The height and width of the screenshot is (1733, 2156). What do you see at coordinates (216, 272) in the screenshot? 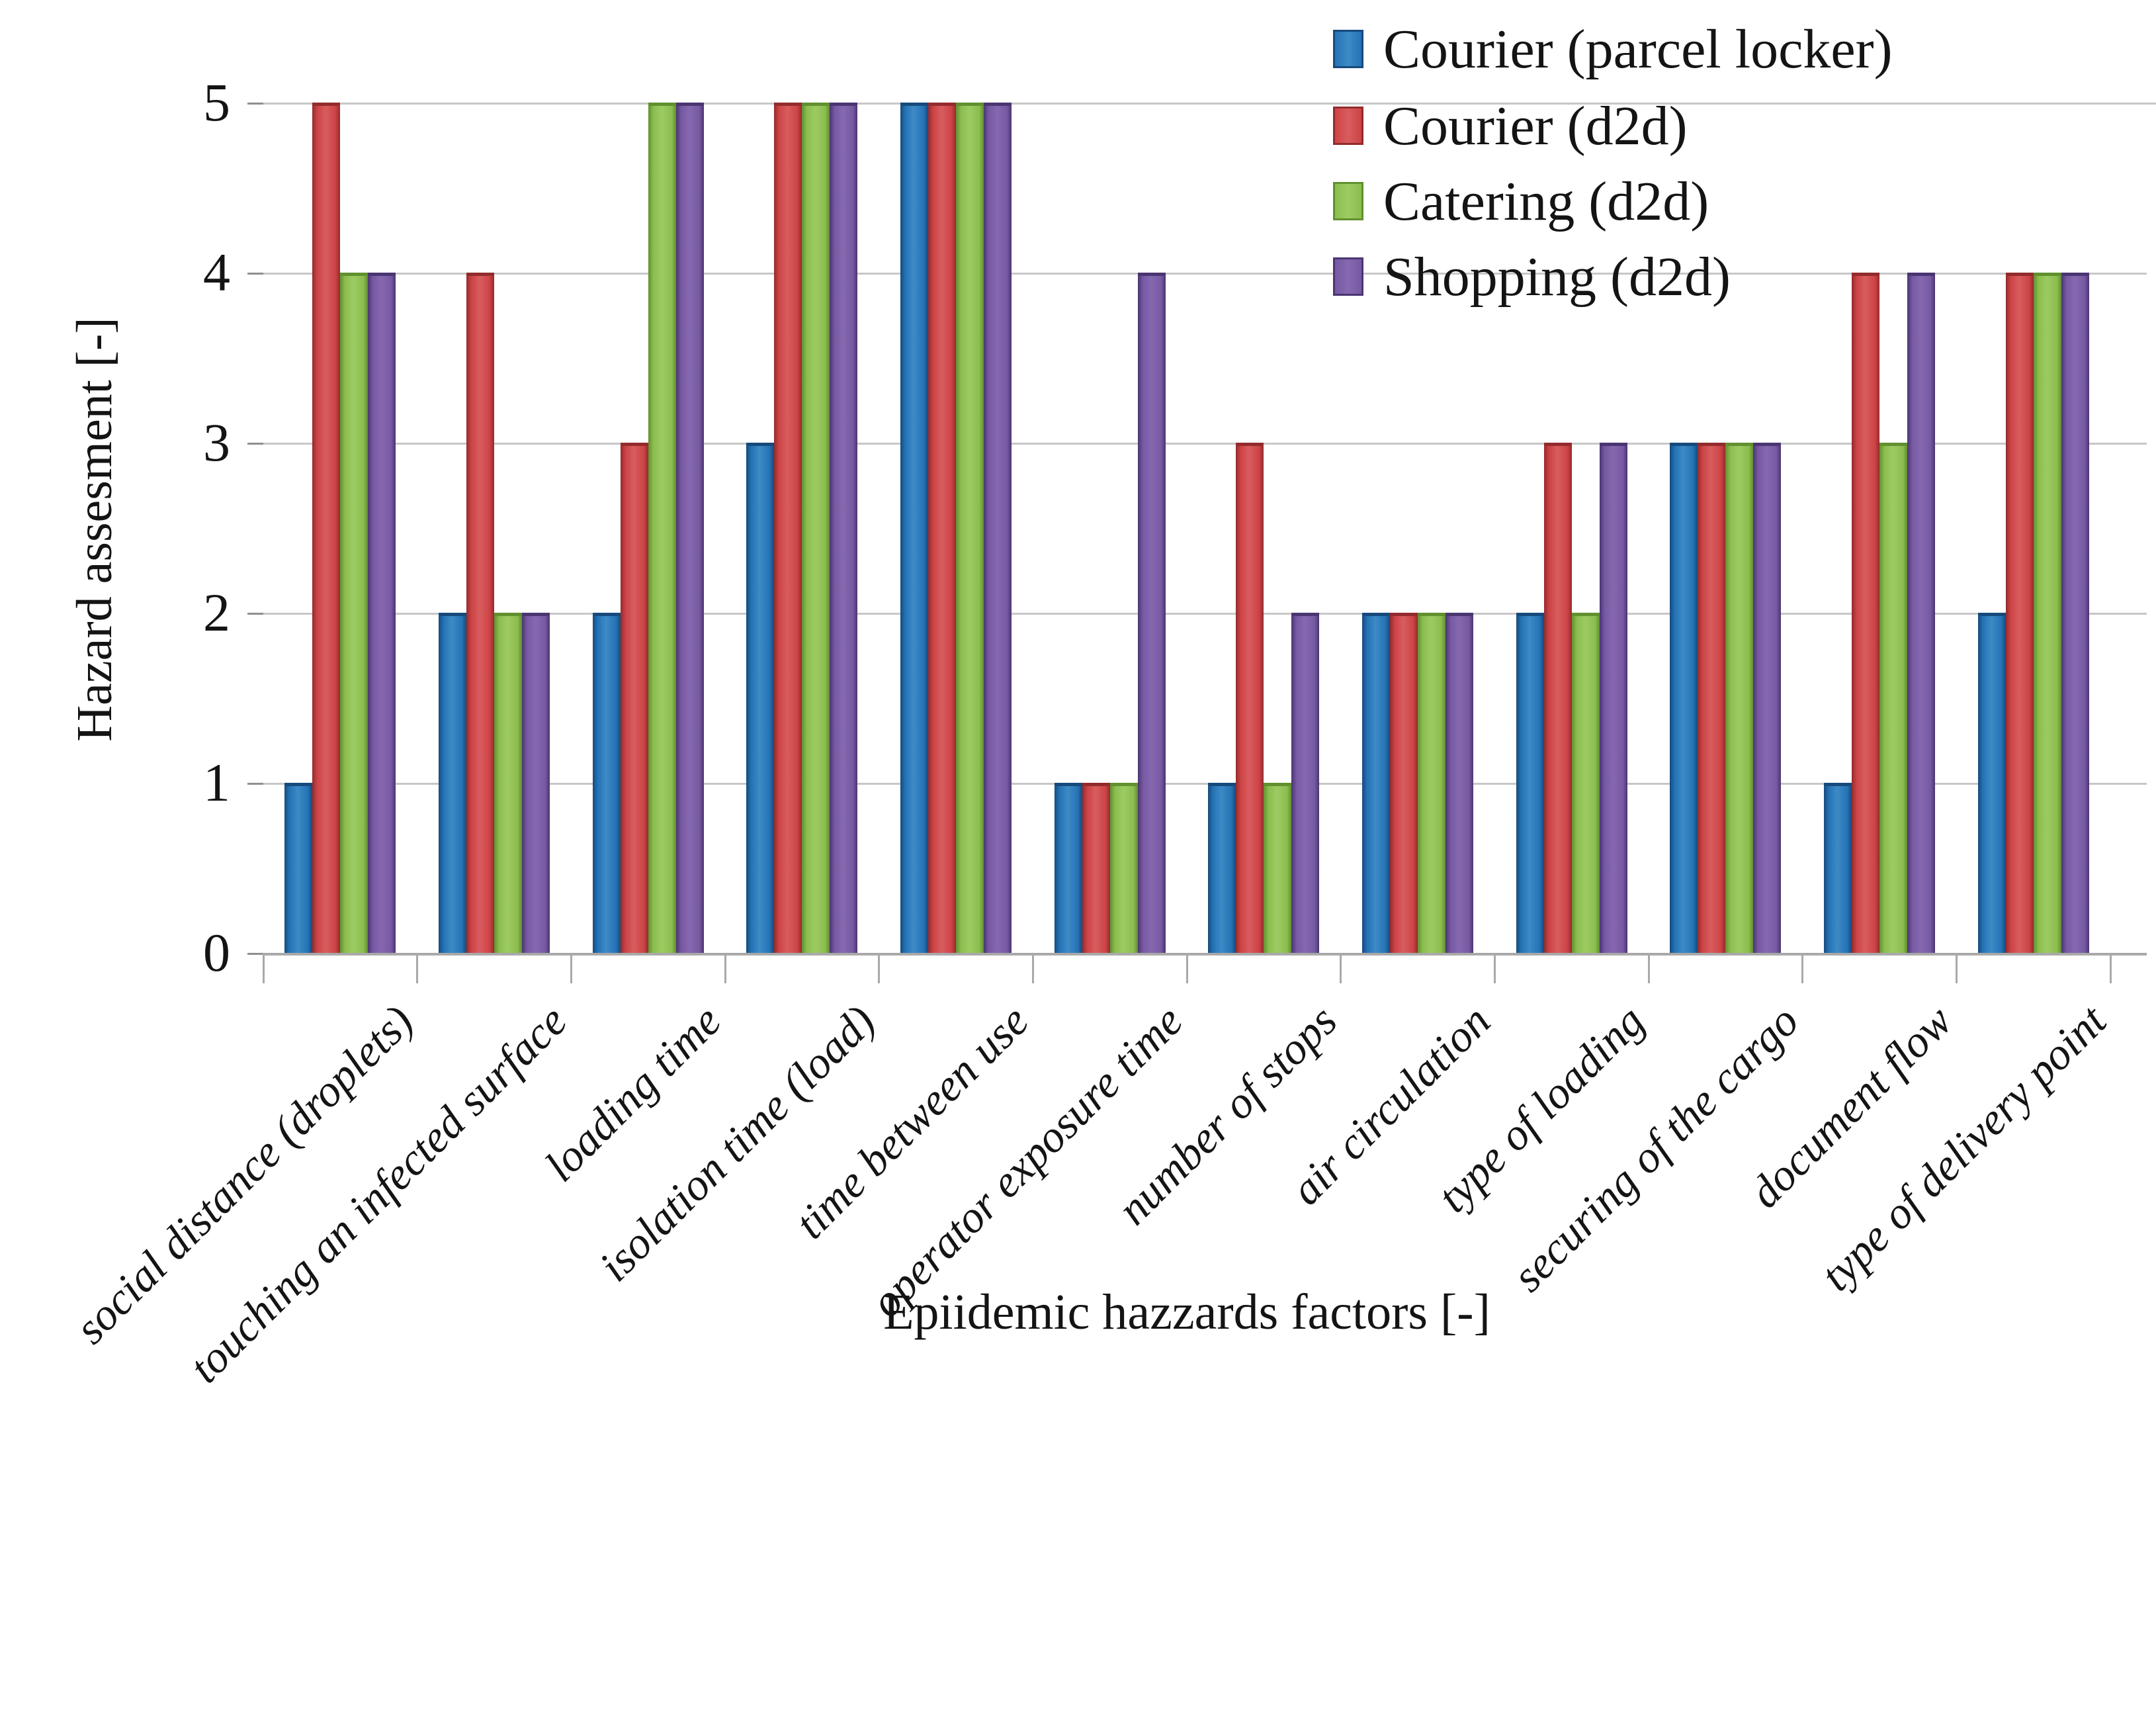
I see `y-tick-label-4: 4` at bounding box center [216, 272].